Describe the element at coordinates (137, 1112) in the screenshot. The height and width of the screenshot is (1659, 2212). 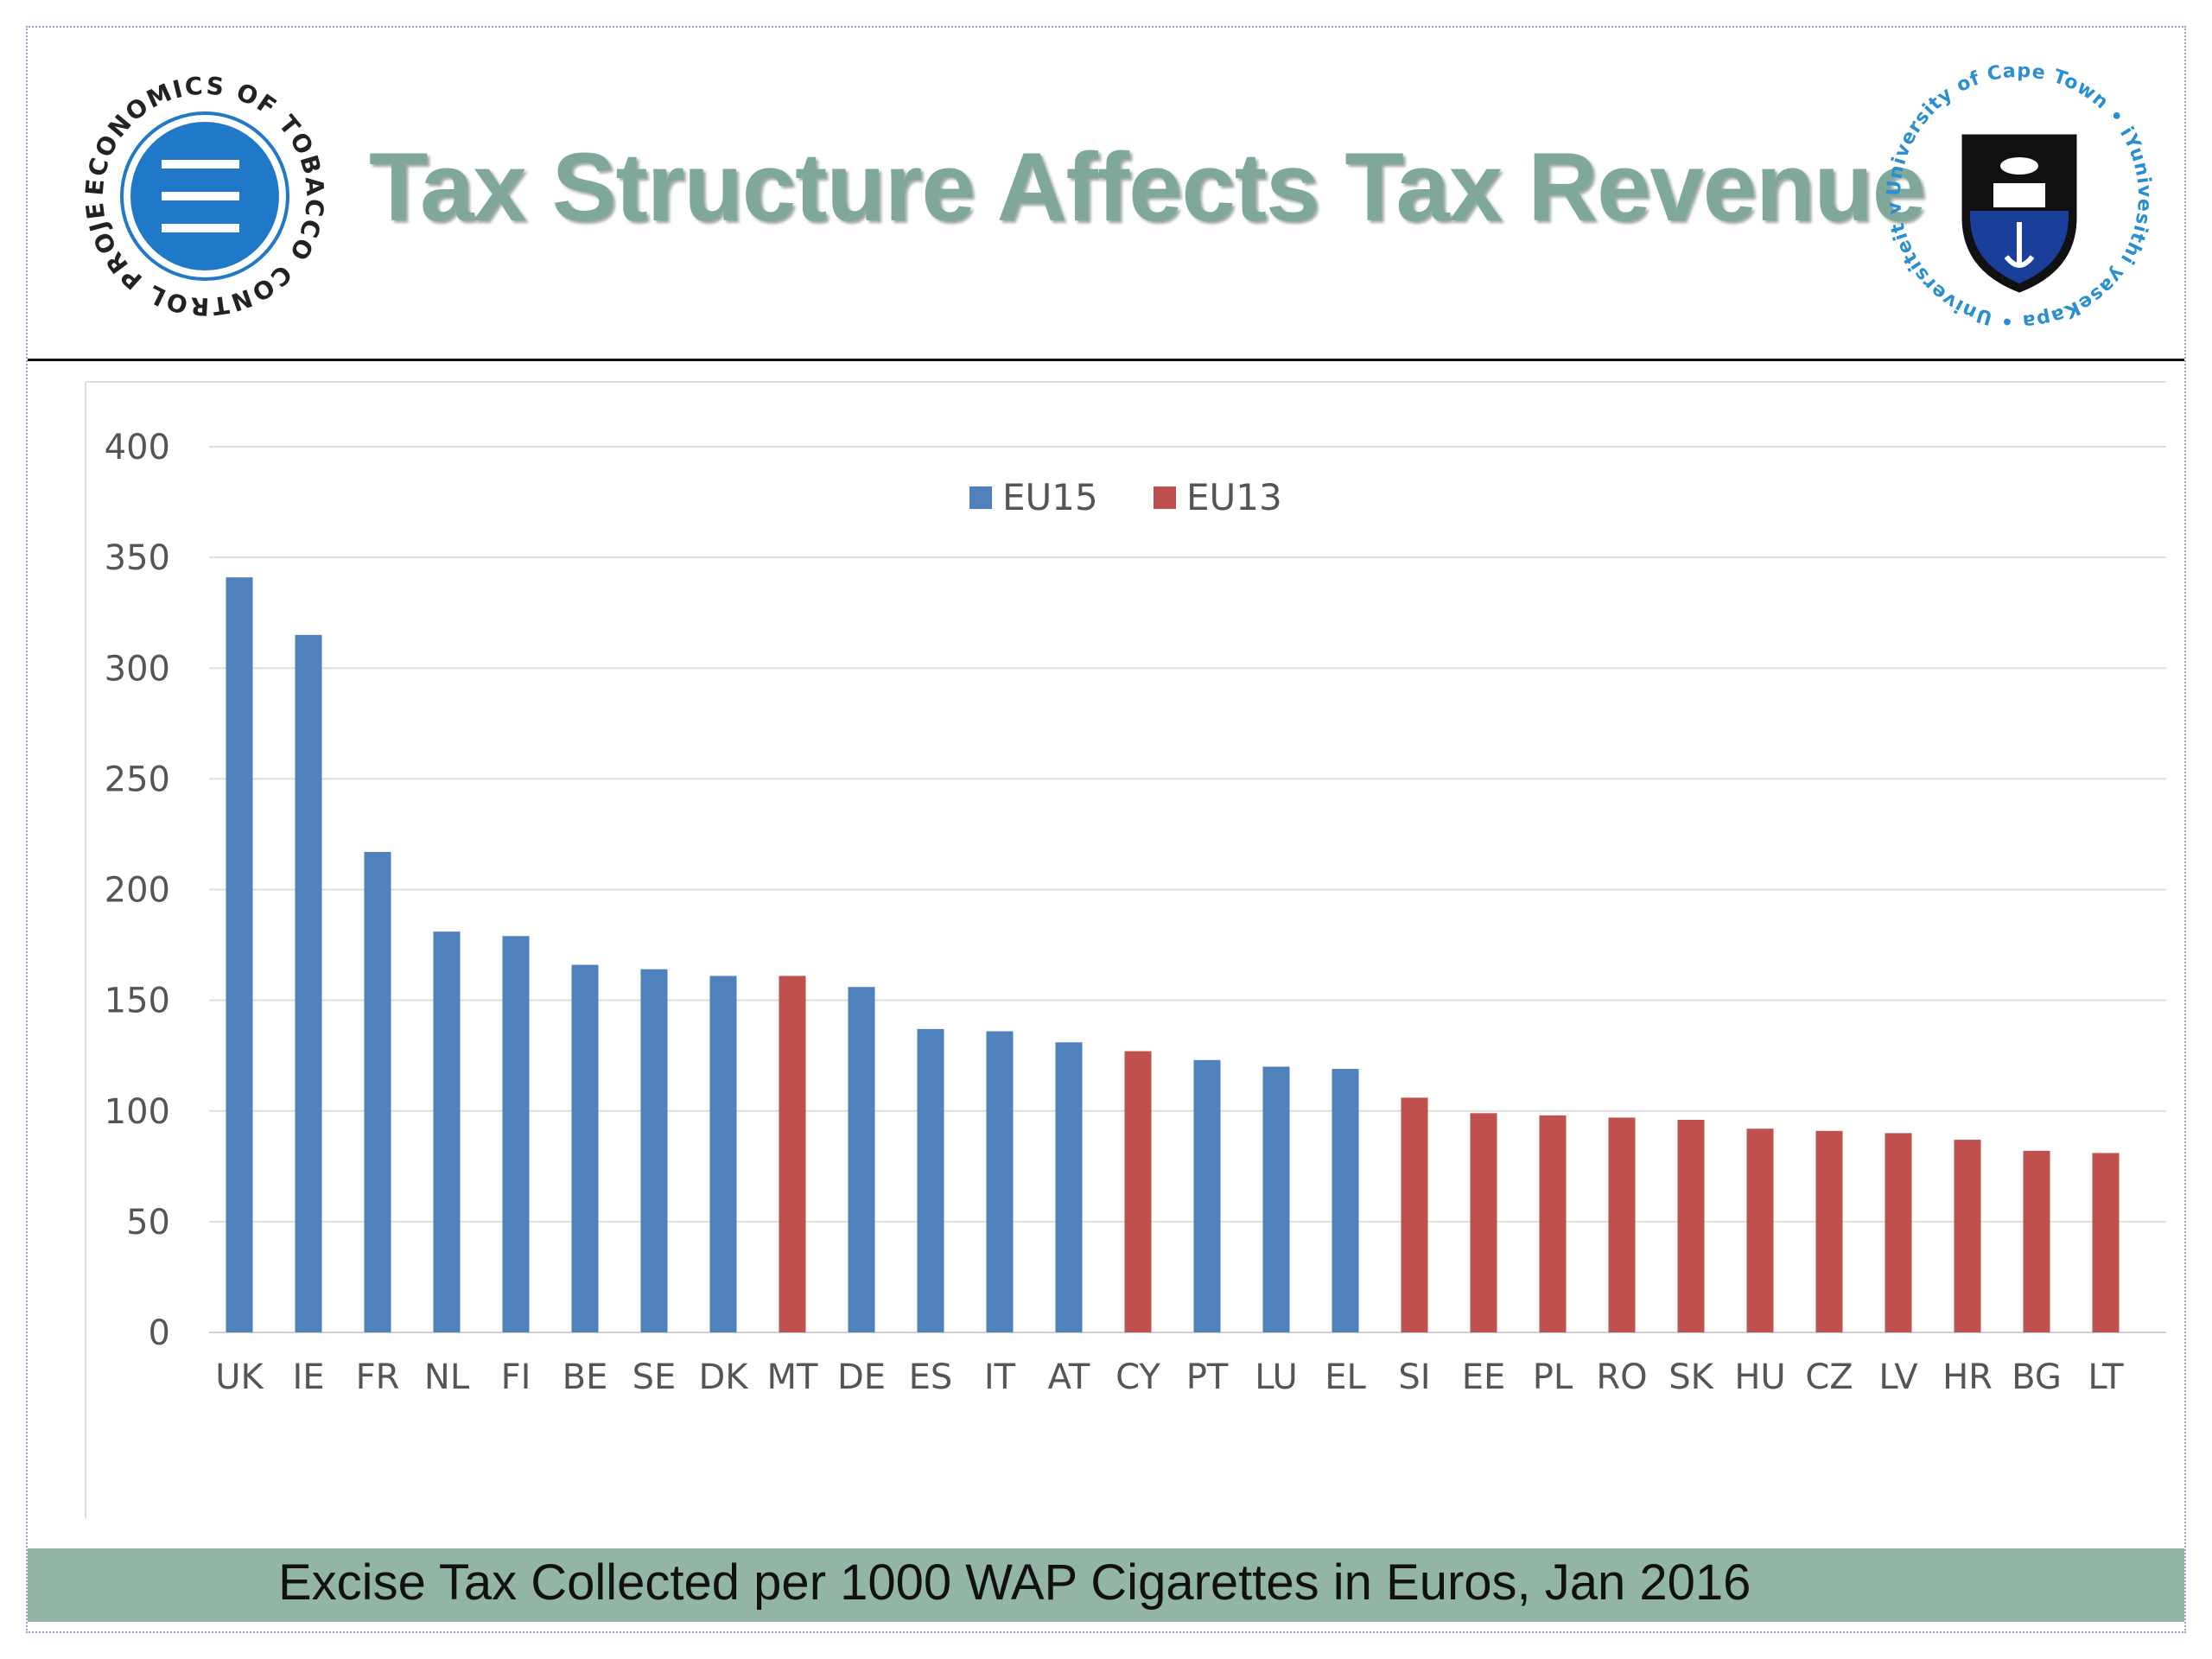
I see `y-tick-label: 100` at that location.